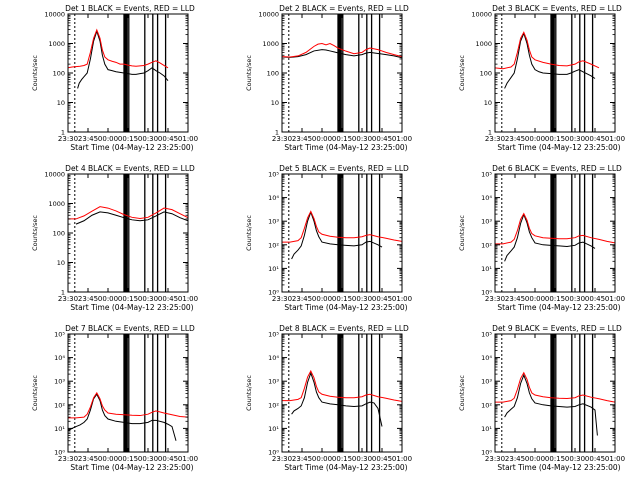 Image resolution: width=640 pixels, height=484 pixels. I want to click on panel-title: Det 8 BLACK = Events, RED = LLD, so click(344, 328).